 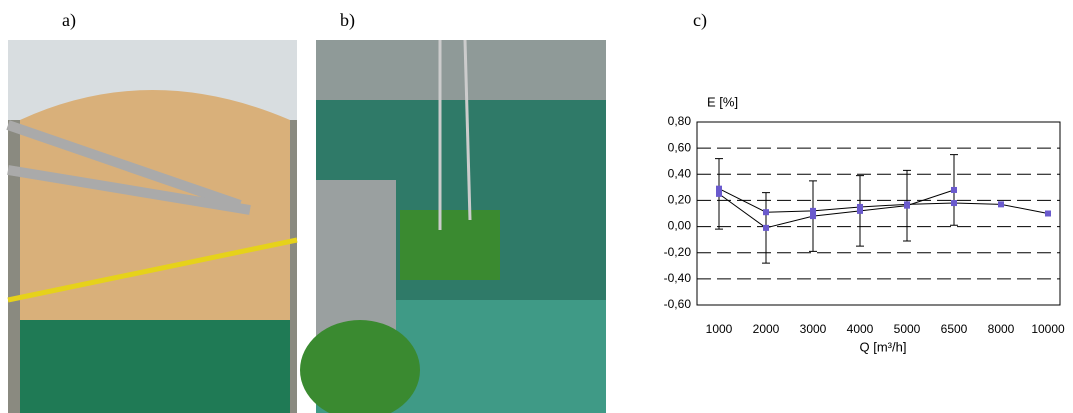 What do you see at coordinates (954, 329) in the screenshot?
I see `x-tick-label: 6500` at bounding box center [954, 329].